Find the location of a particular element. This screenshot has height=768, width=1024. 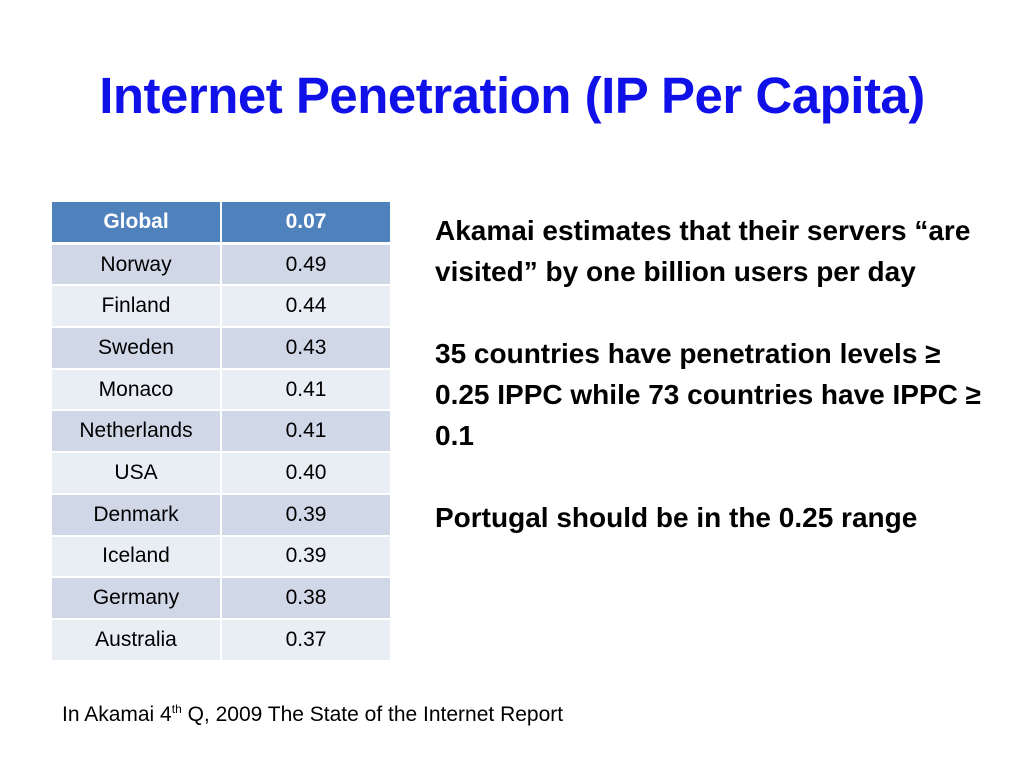

table-row: Norway 0.49 is located at coordinates (222, 265).